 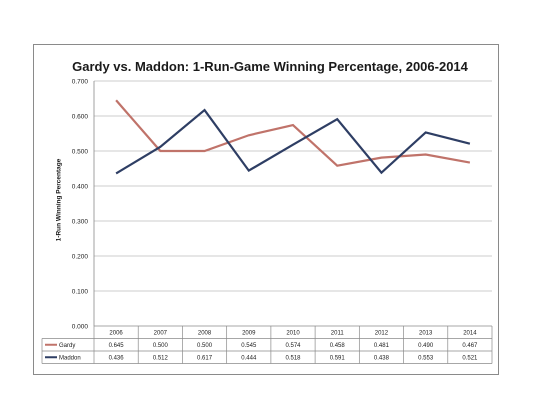 I want to click on y-tick-label: 0.000, so click(x=80, y=326).